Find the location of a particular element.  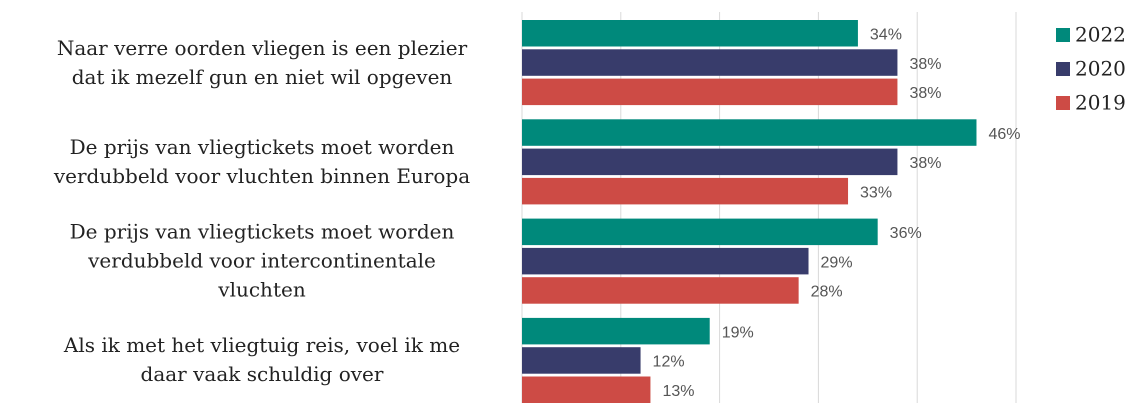

value-label: 29% is located at coordinates (837, 262).